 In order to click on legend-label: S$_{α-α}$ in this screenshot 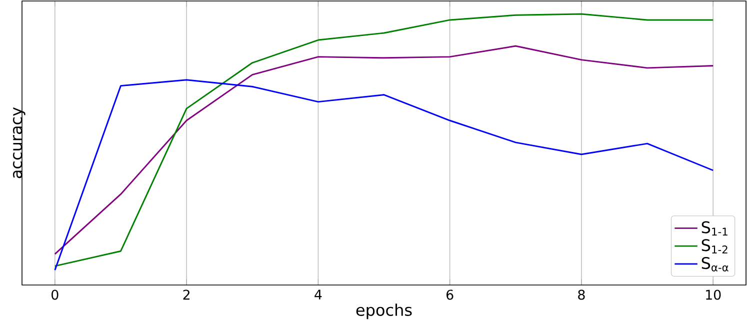, I will do `click(715, 264)`.